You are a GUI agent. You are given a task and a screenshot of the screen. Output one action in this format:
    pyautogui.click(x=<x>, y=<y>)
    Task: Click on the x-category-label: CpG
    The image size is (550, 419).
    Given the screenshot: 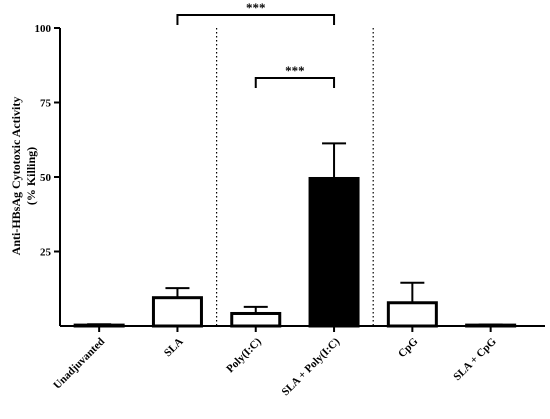 What is the action you would take?
    pyautogui.click(x=408, y=347)
    